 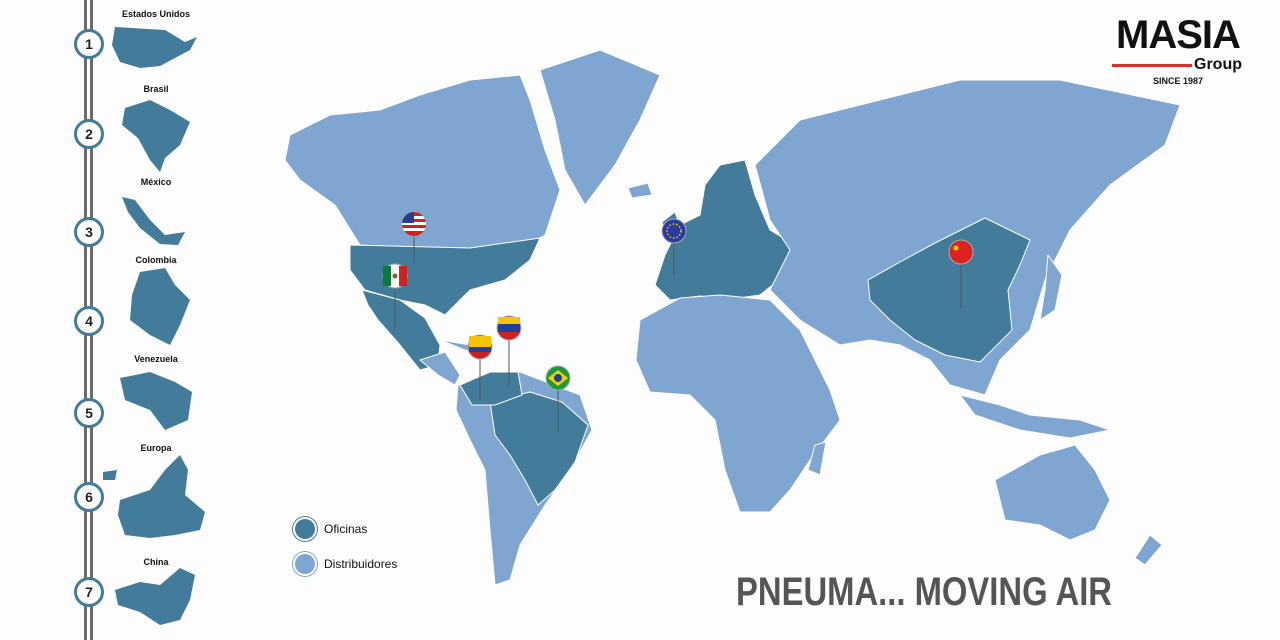 I want to click on step-badge: 7, so click(x=89, y=592).